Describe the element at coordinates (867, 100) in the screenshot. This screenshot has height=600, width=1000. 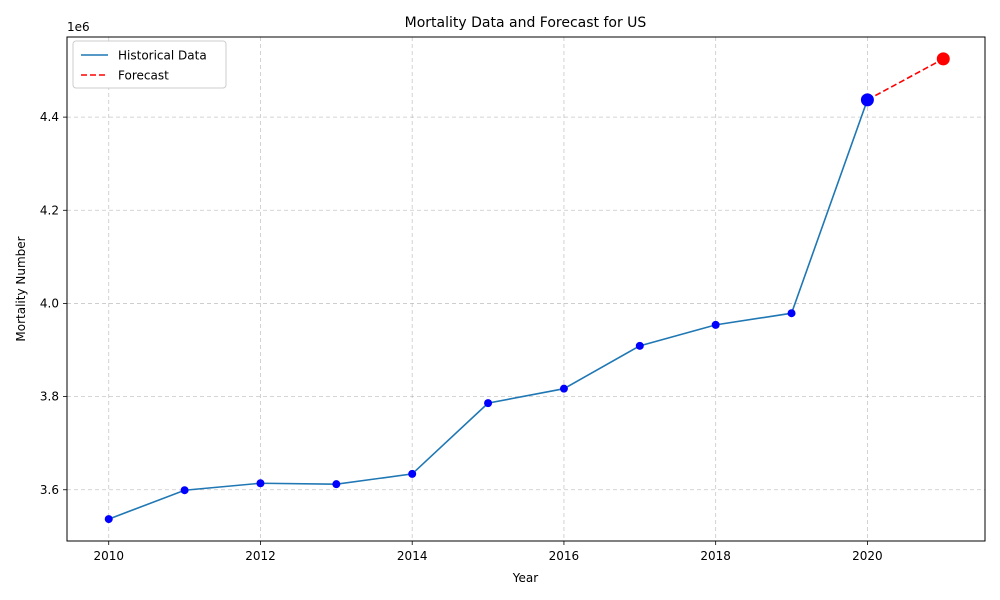
I see `historical-last-point` at that location.